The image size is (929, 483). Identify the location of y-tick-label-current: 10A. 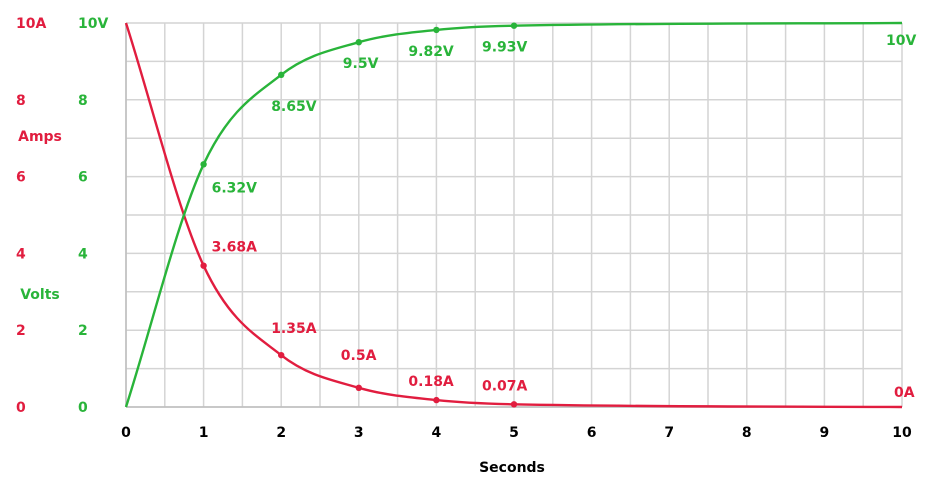
(31, 24).